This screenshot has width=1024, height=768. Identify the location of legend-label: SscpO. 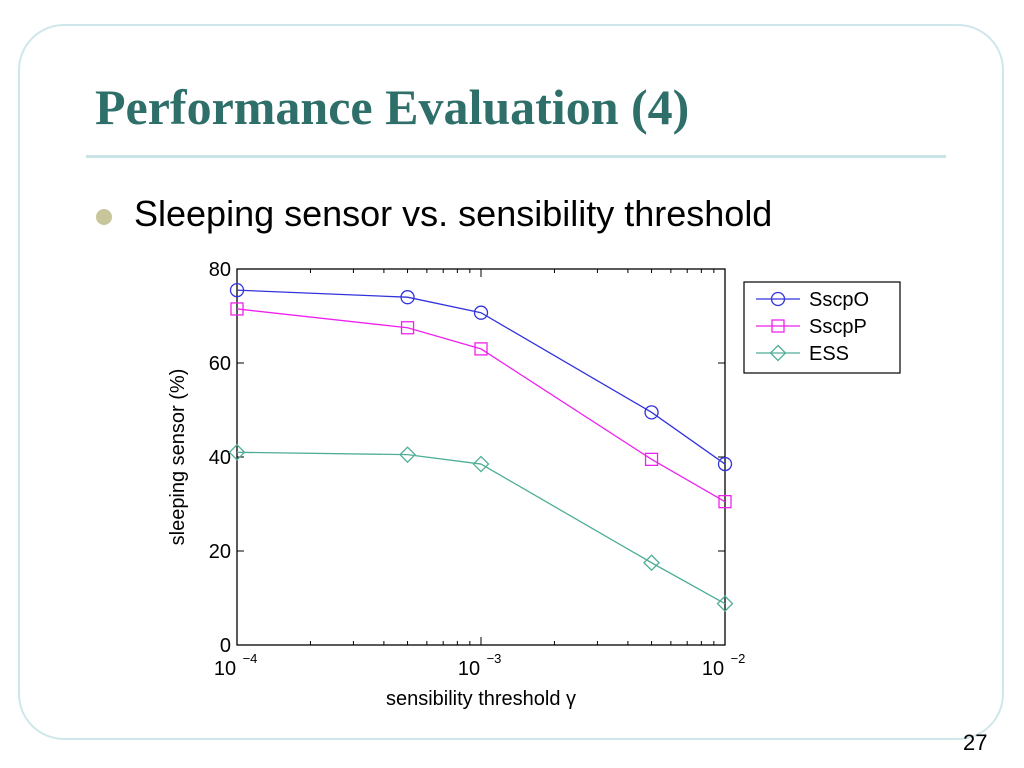
(839, 300).